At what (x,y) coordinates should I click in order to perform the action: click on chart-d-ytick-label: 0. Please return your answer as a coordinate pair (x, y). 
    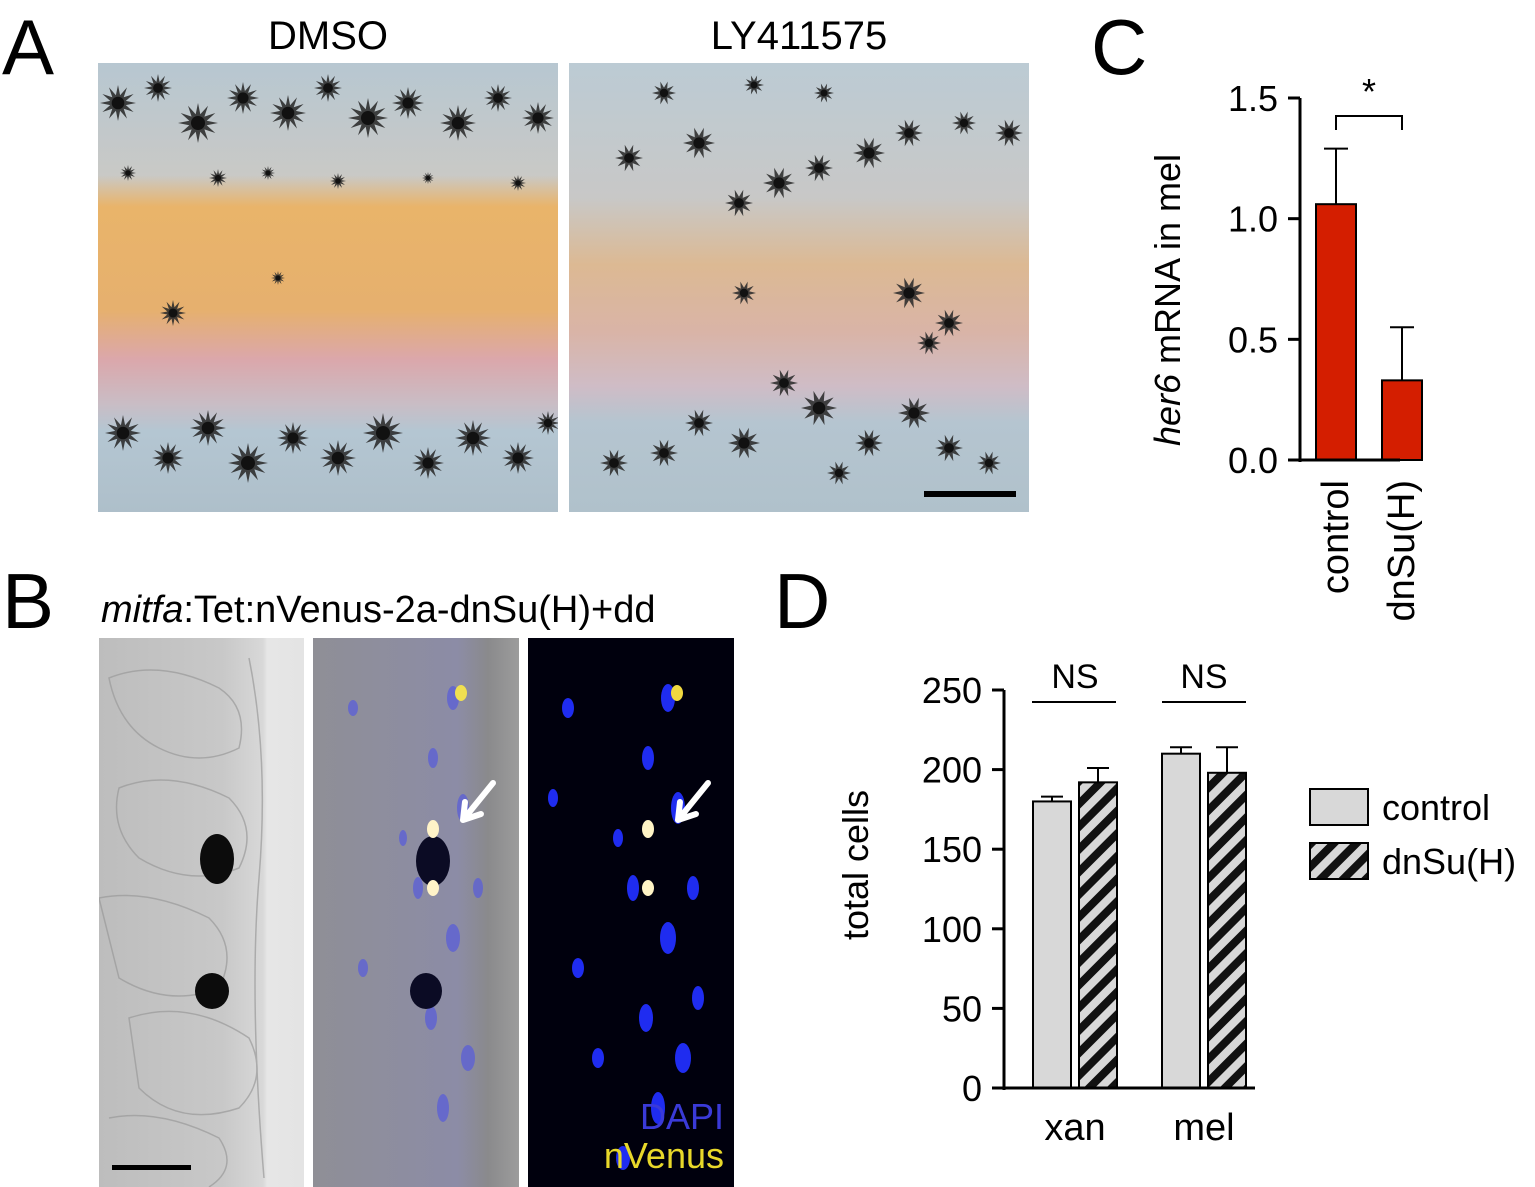
    Looking at the image, I should click on (972, 1088).